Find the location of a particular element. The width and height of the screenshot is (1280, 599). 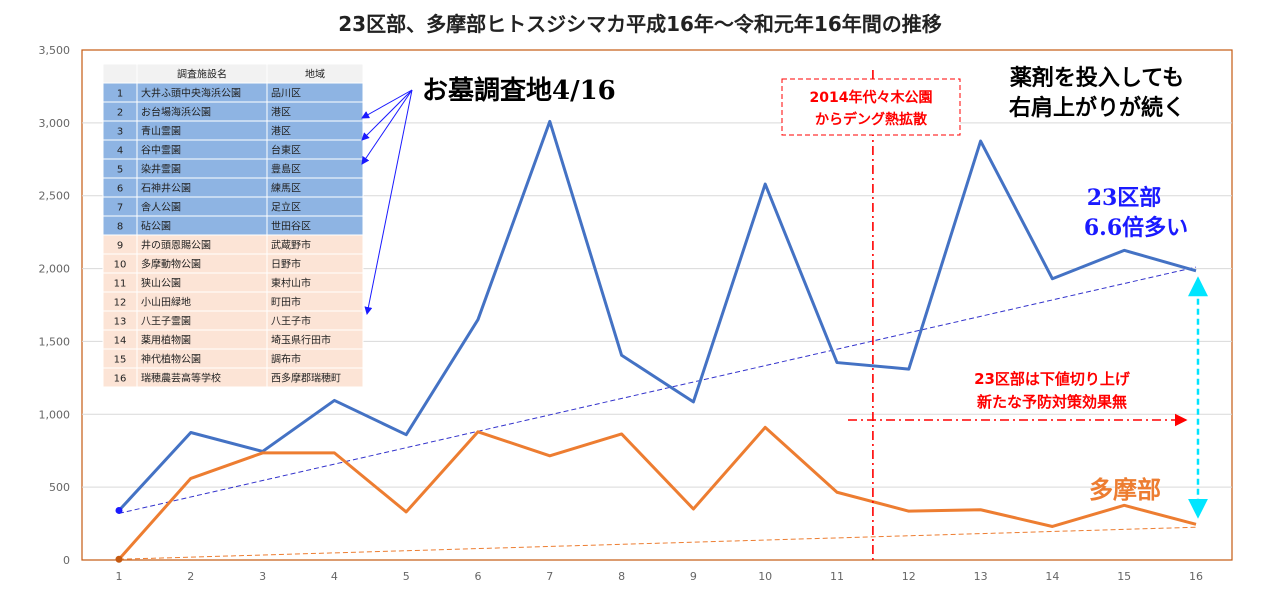

table-cell: 豊島区 is located at coordinates (286, 169).